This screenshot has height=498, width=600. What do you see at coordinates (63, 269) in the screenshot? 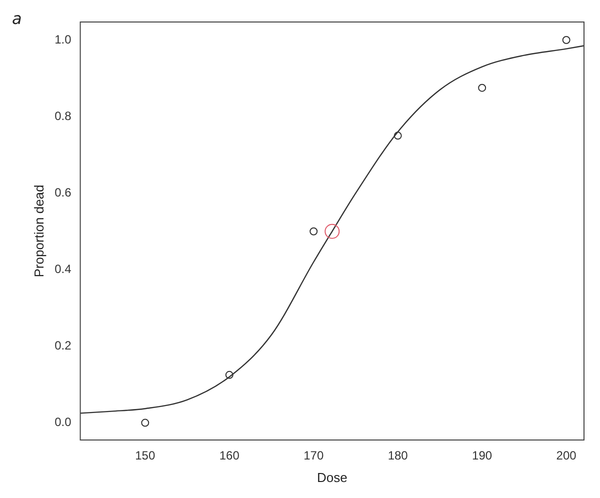
I see `y-tick-label: 0.4` at bounding box center [63, 269].